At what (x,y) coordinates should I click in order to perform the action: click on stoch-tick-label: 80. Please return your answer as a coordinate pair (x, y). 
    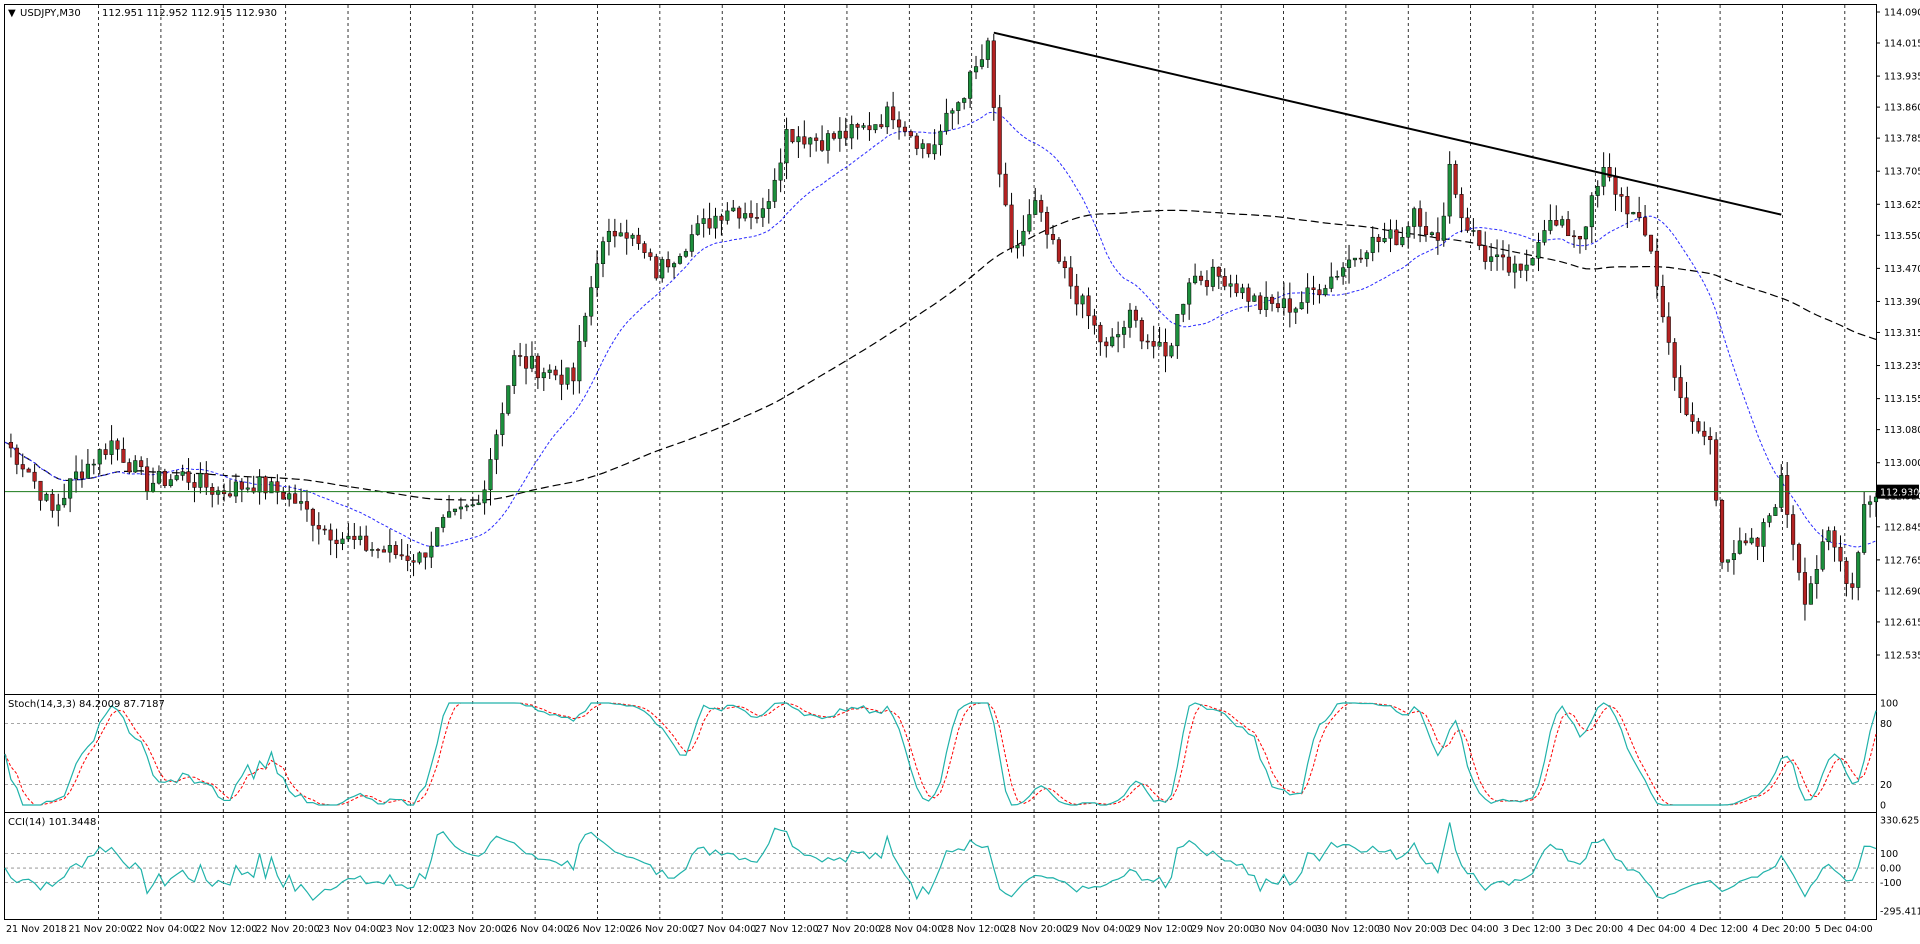
    Looking at the image, I should click on (1886, 724).